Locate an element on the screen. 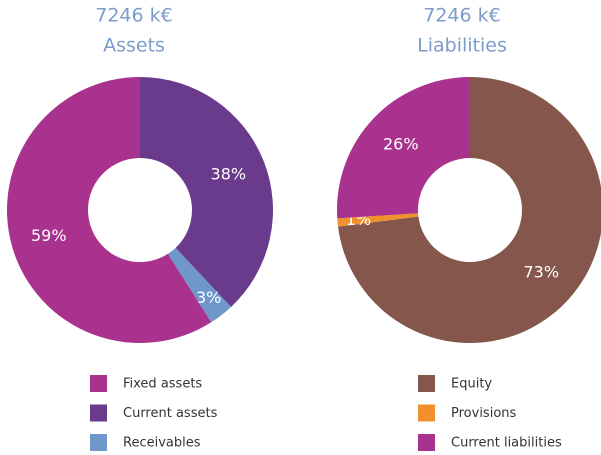 The height and width of the screenshot is (455, 601). chart-subtitle: Assets is located at coordinates (134, 46).